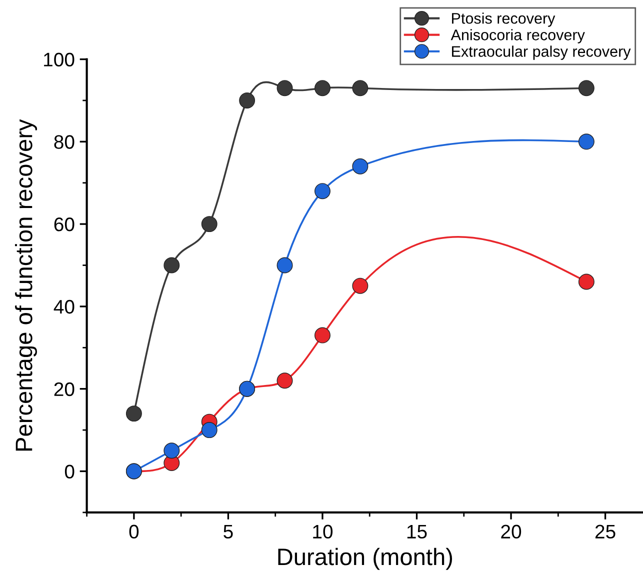 This screenshot has height=581, width=643. What do you see at coordinates (605, 531) in the screenshot?
I see `x-tick-label: 25` at bounding box center [605, 531].